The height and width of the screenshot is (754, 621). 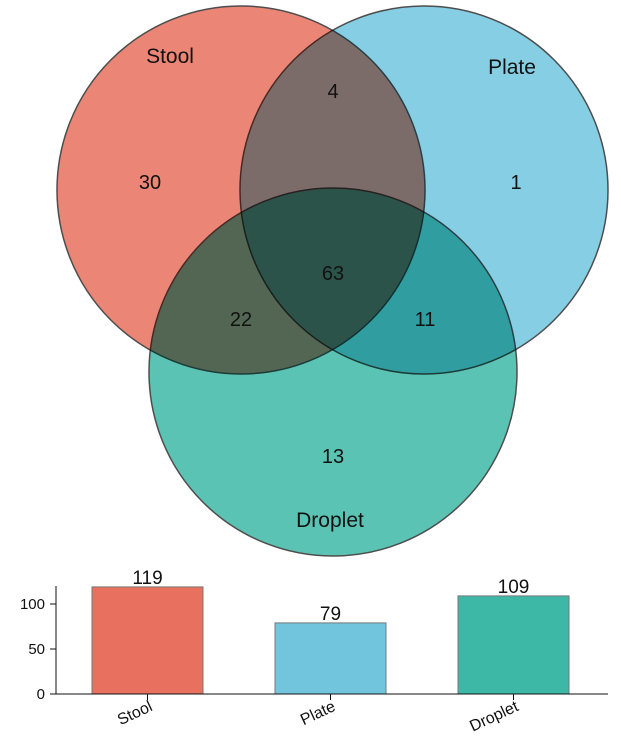 I want to click on venn-count-droplet-only: 13, so click(x=333, y=457).